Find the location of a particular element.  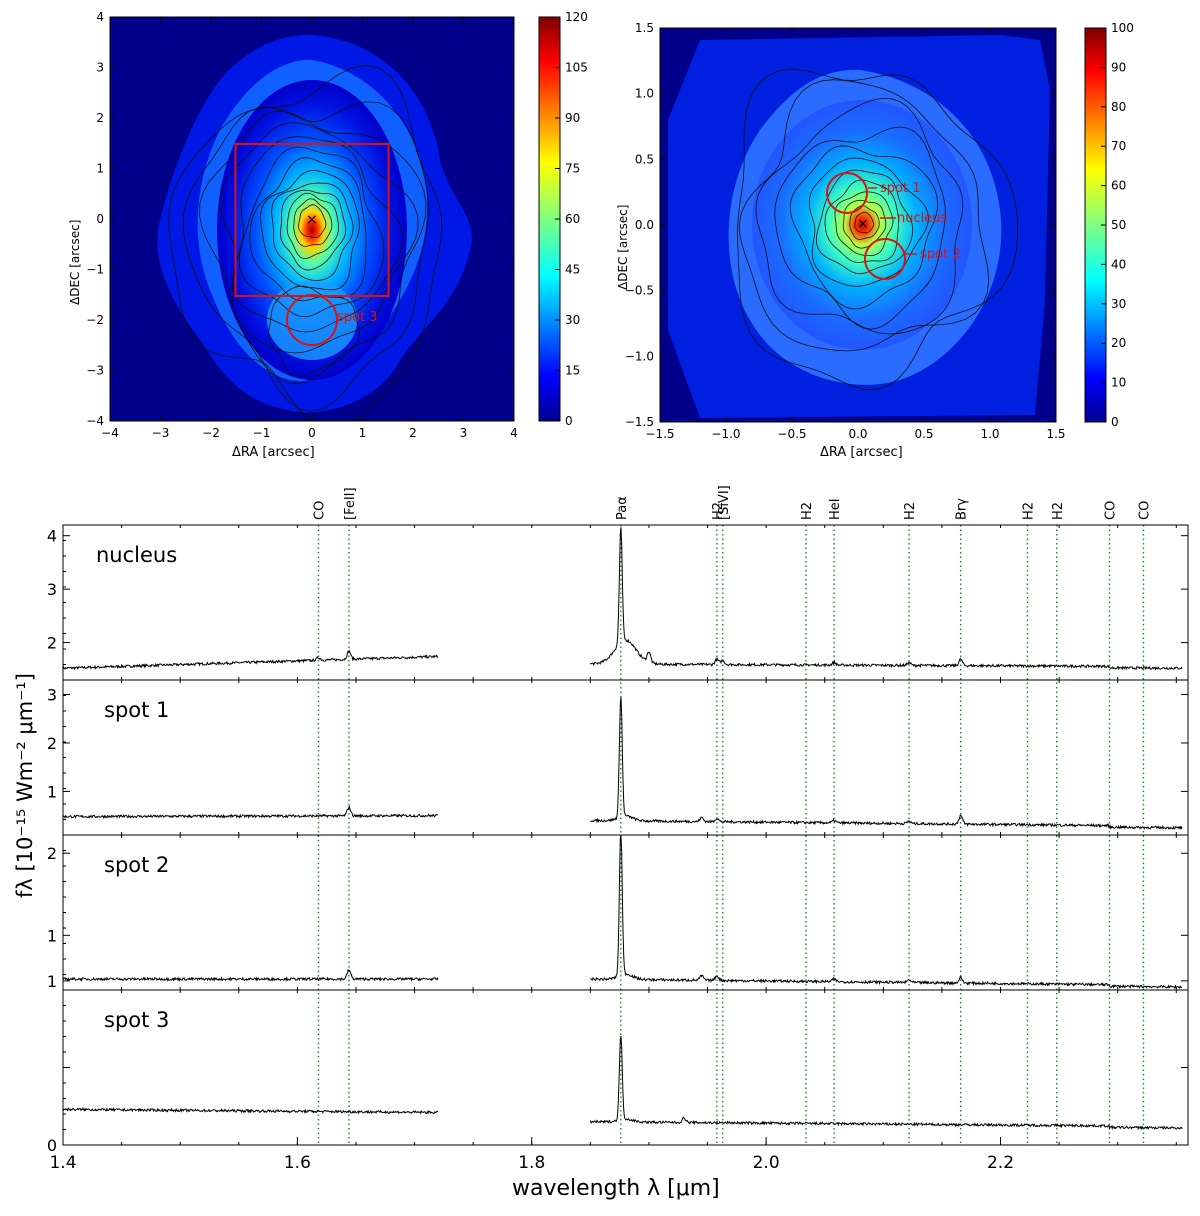

line-id-label: HeI is located at coordinates (835, 509).